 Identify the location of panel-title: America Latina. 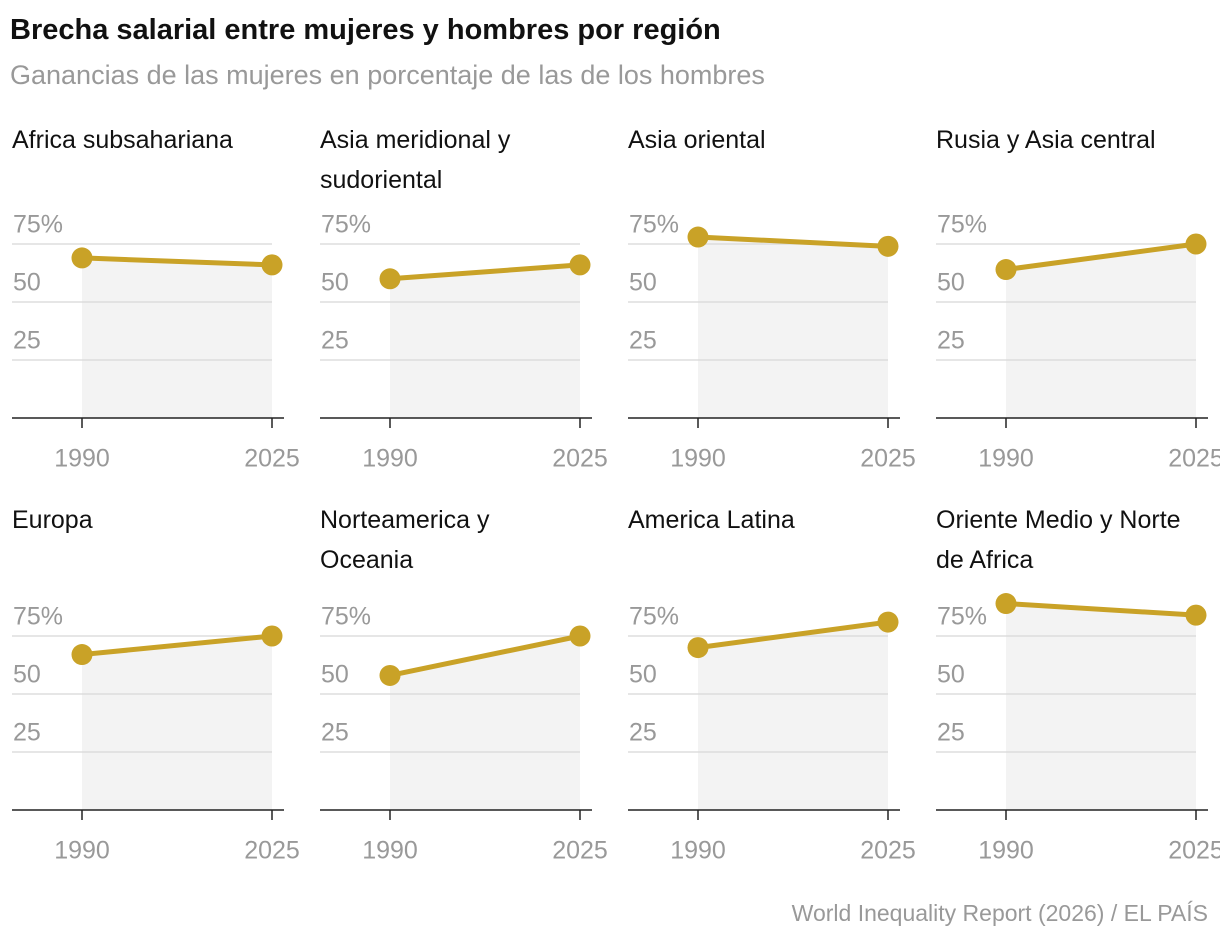
(711, 520).